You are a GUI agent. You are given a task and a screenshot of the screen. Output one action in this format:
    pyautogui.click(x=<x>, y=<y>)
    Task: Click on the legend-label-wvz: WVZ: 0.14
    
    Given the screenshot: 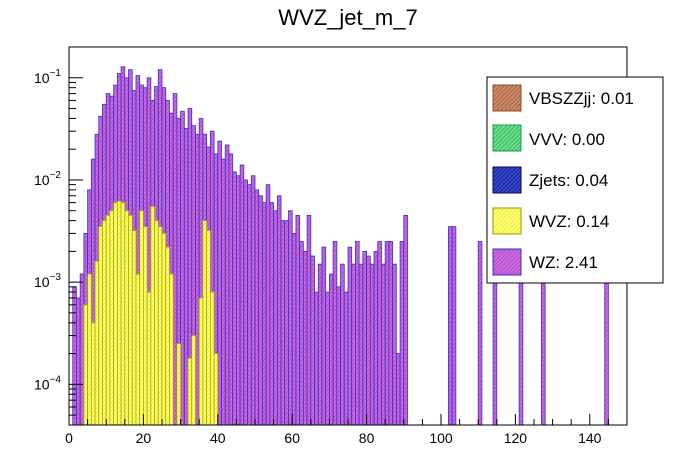 What is the action you would take?
    pyautogui.click(x=569, y=221)
    